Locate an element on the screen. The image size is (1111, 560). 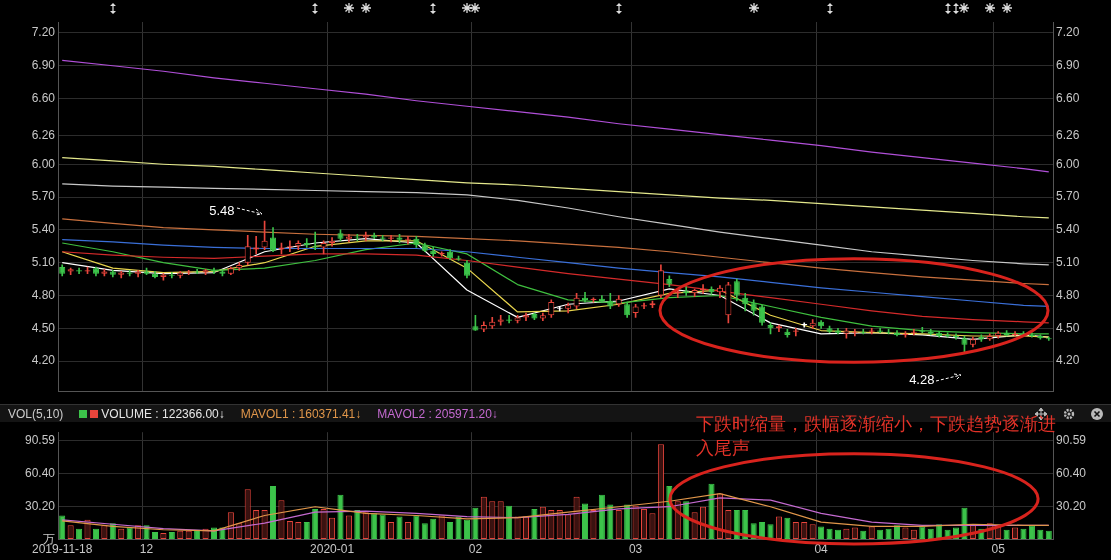
y-tick-label: 5.70 is located at coordinates (43, 196).